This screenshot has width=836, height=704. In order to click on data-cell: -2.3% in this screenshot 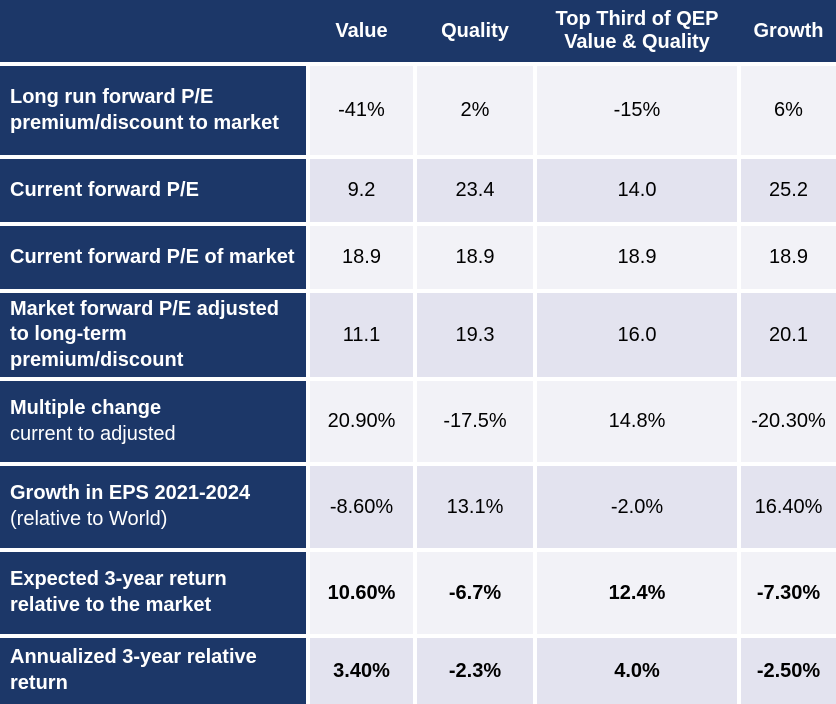, I will do `click(475, 671)`.